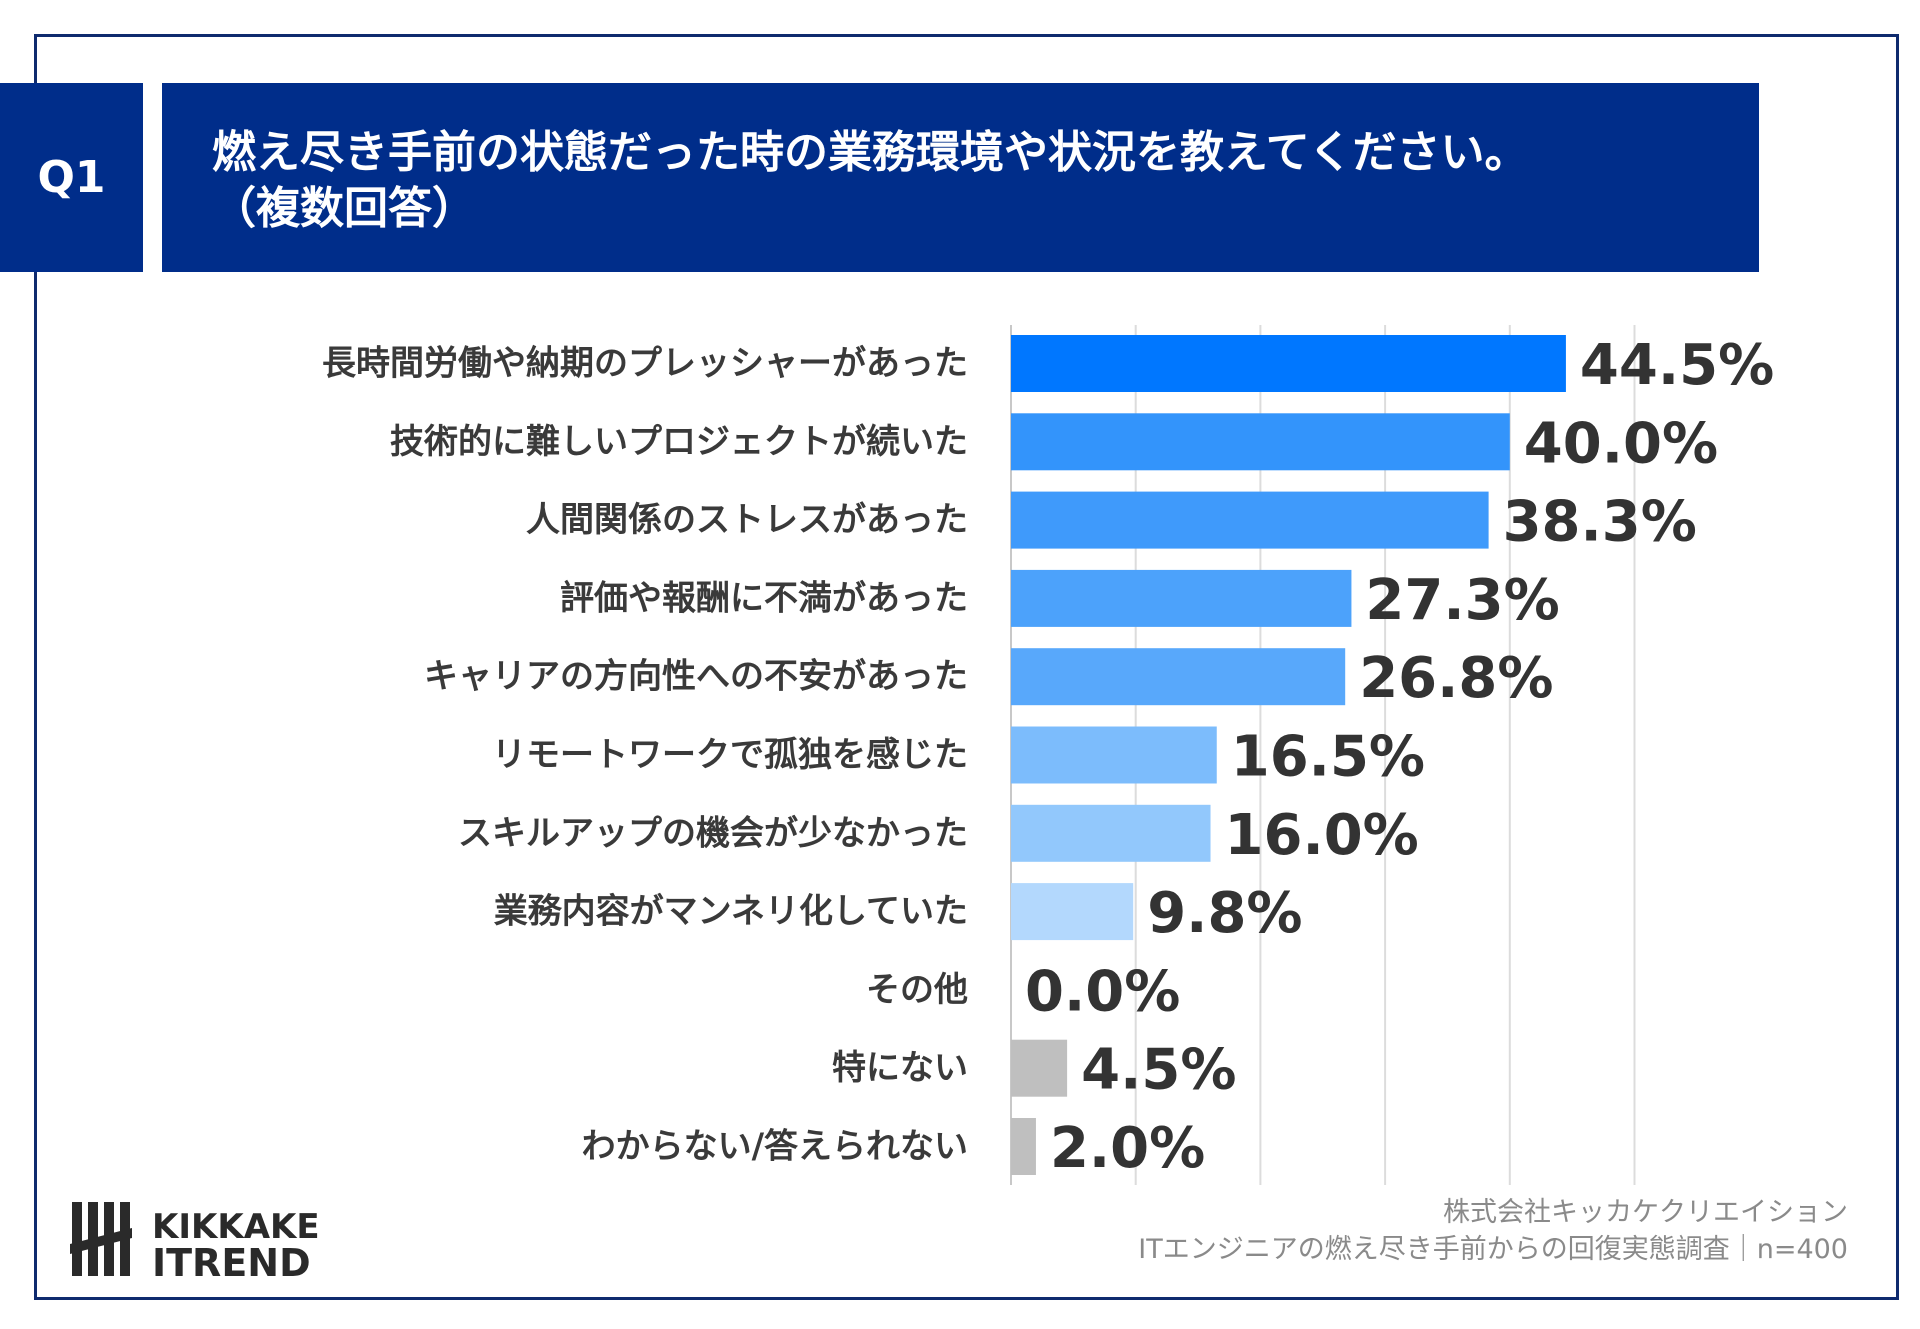  I want to click on logo-mark, so click(101, 1239).